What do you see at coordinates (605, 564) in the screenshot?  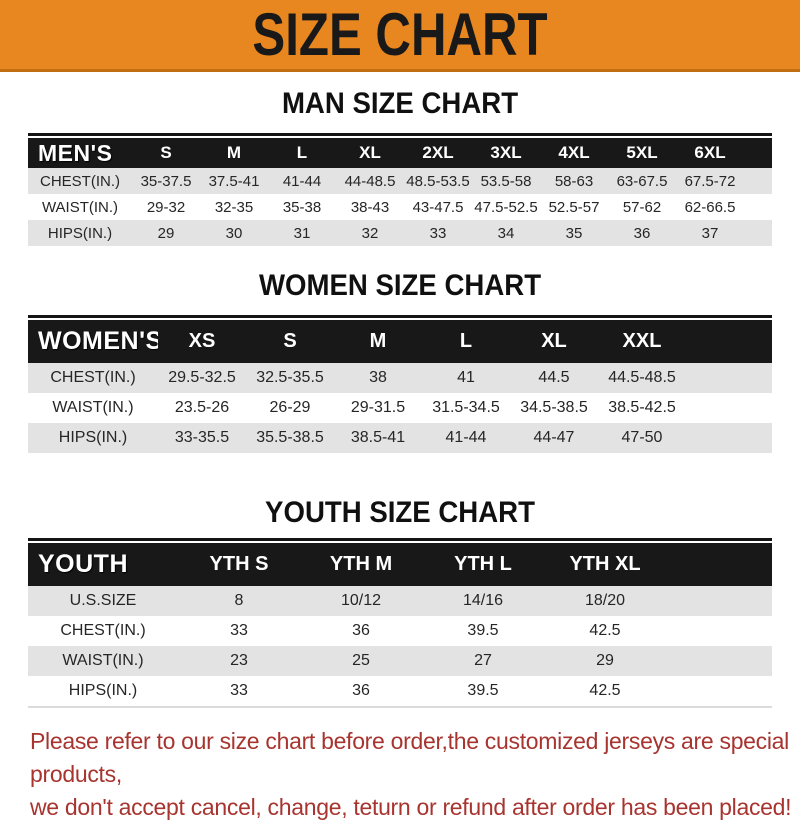 I see `size-column-header: YTH XL` at bounding box center [605, 564].